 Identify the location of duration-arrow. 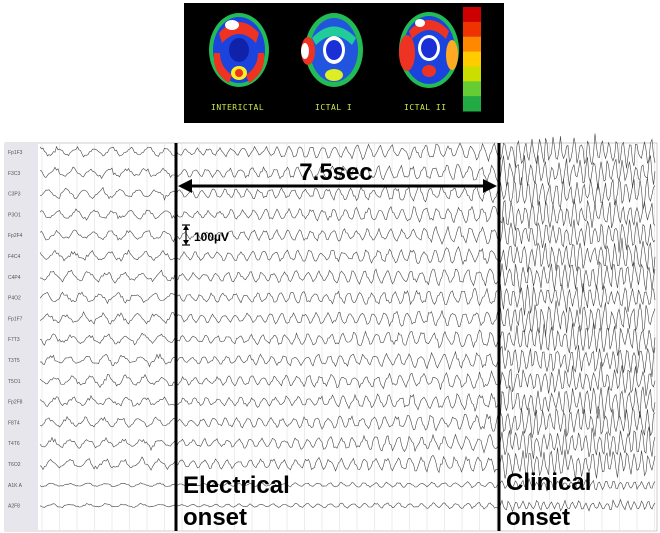
(337, 186).